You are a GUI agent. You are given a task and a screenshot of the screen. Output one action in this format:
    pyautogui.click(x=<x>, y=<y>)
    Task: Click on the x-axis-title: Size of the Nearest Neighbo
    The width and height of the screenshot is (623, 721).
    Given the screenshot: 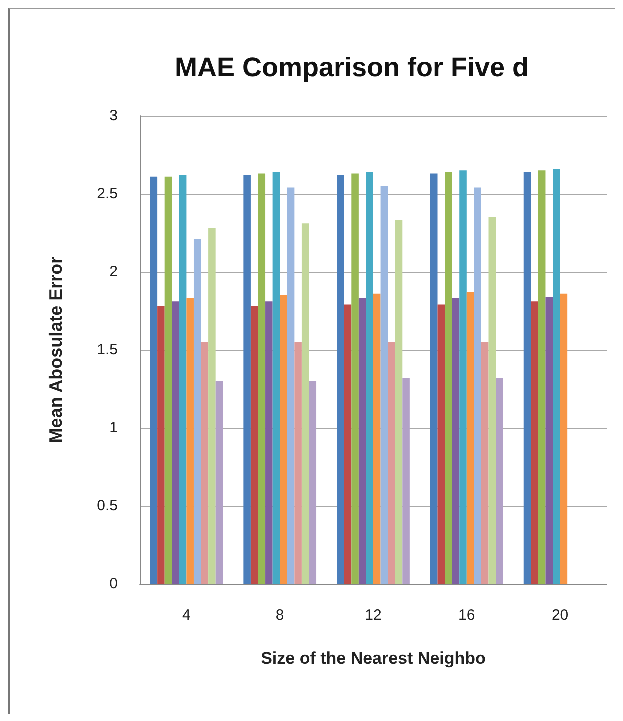 What is the action you would take?
    pyautogui.click(x=373, y=658)
    